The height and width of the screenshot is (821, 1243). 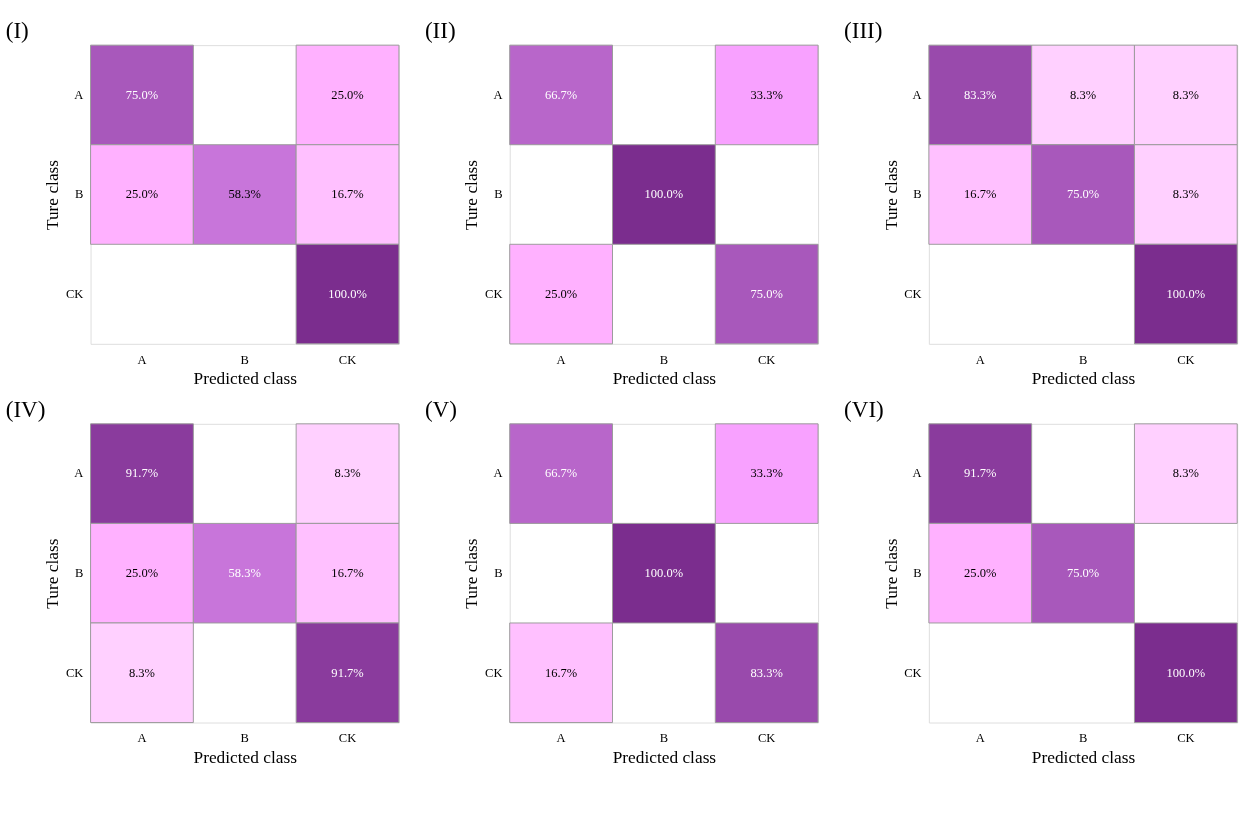 I want to click on chart-title: (V), so click(x=440, y=408).